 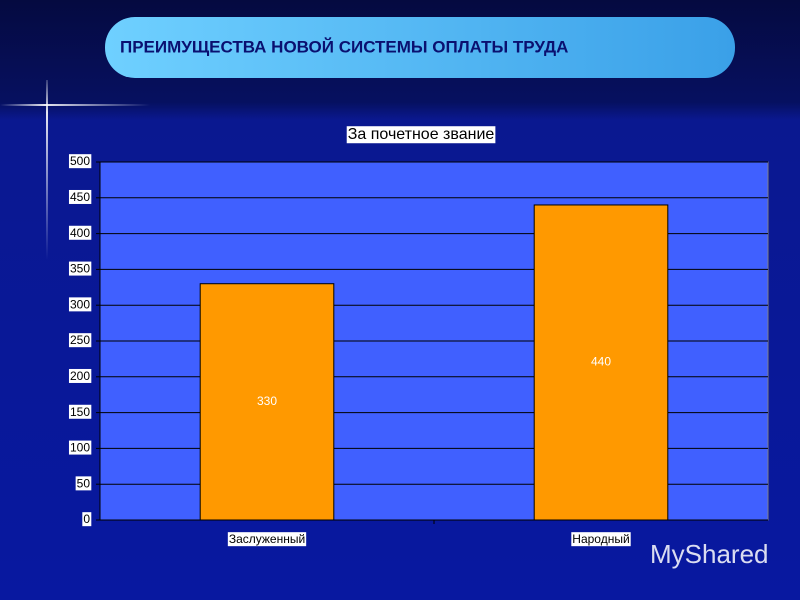 I want to click on y-tick-label: 300, so click(x=80, y=304).